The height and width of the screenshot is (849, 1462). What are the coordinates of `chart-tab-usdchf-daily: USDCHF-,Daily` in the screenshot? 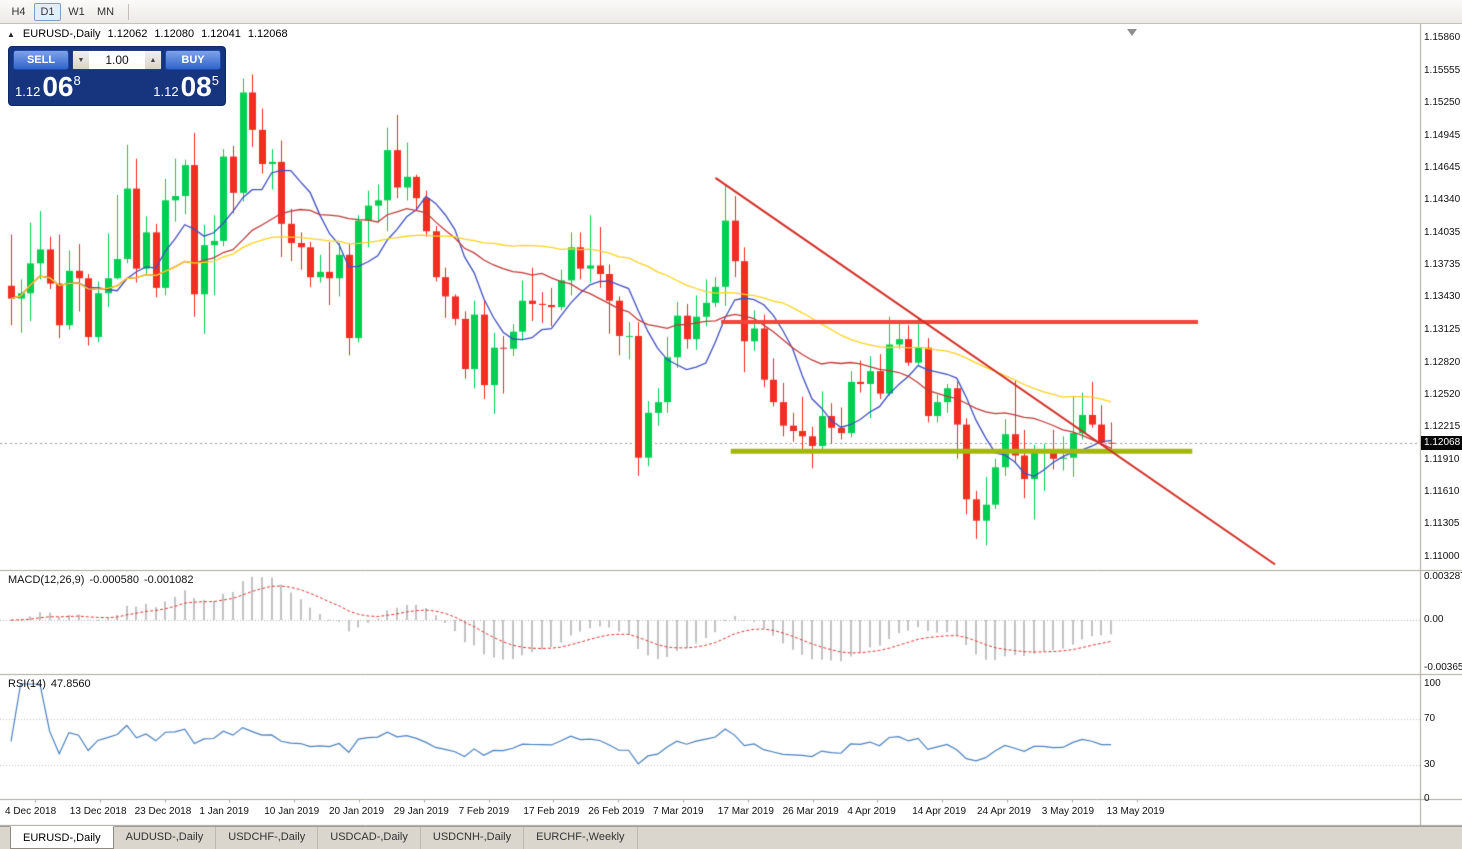 It's located at (267, 838).